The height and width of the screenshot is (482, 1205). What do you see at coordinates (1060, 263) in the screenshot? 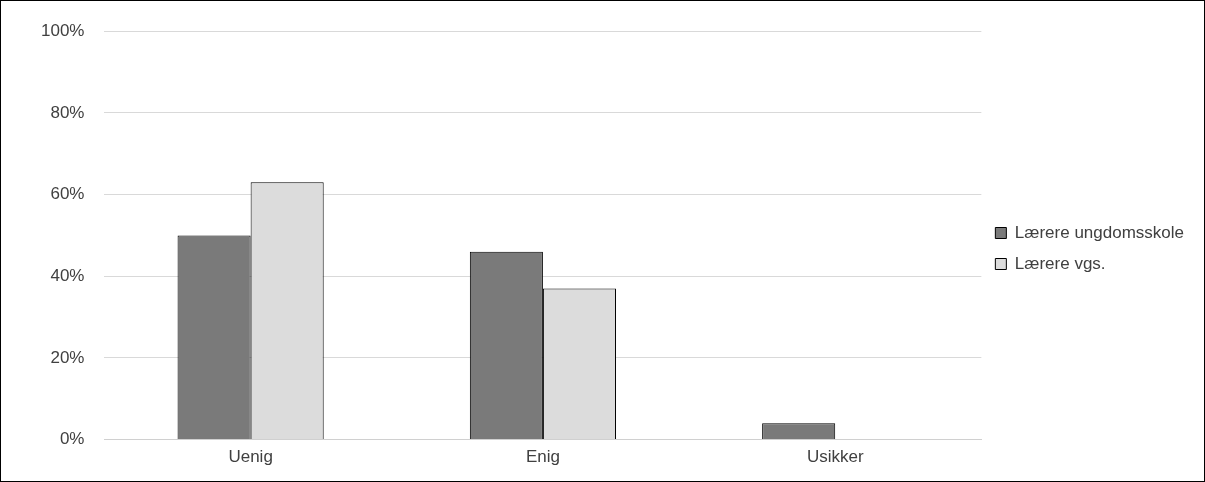
I see `legend-label: Lærere vgs.` at bounding box center [1060, 263].